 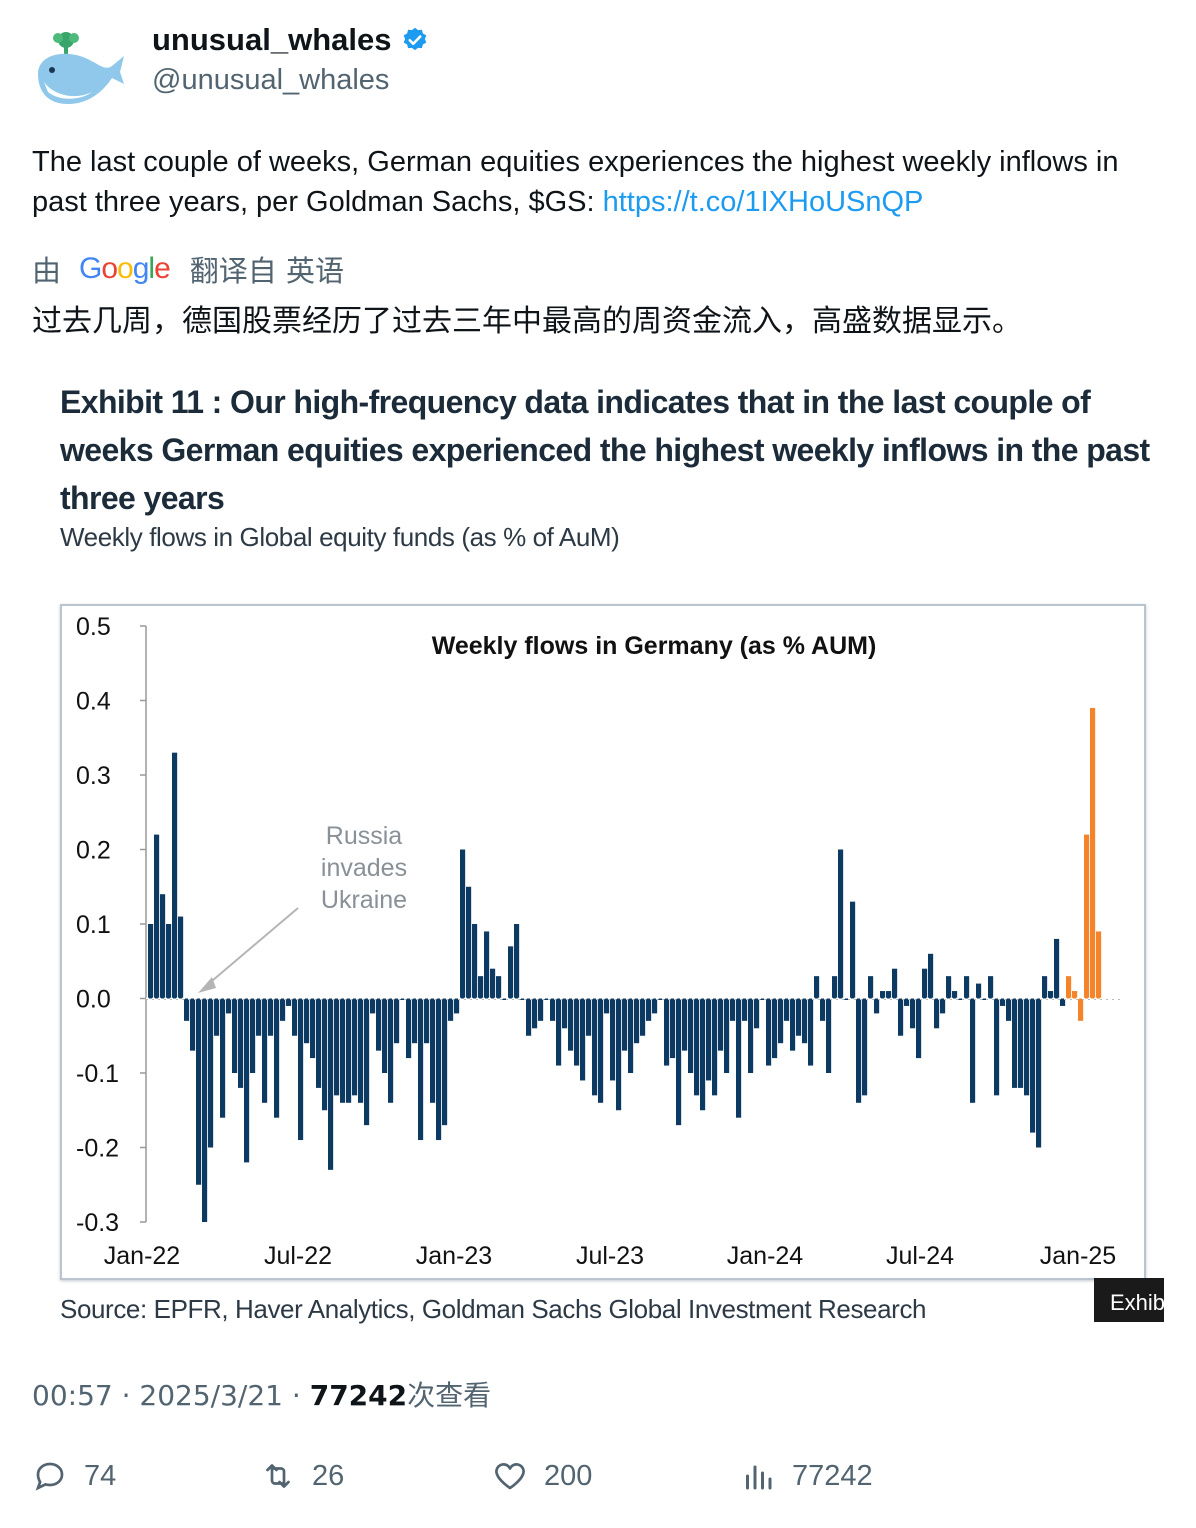 I want to click on y-tick-label: 0.2, so click(x=93, y=851).